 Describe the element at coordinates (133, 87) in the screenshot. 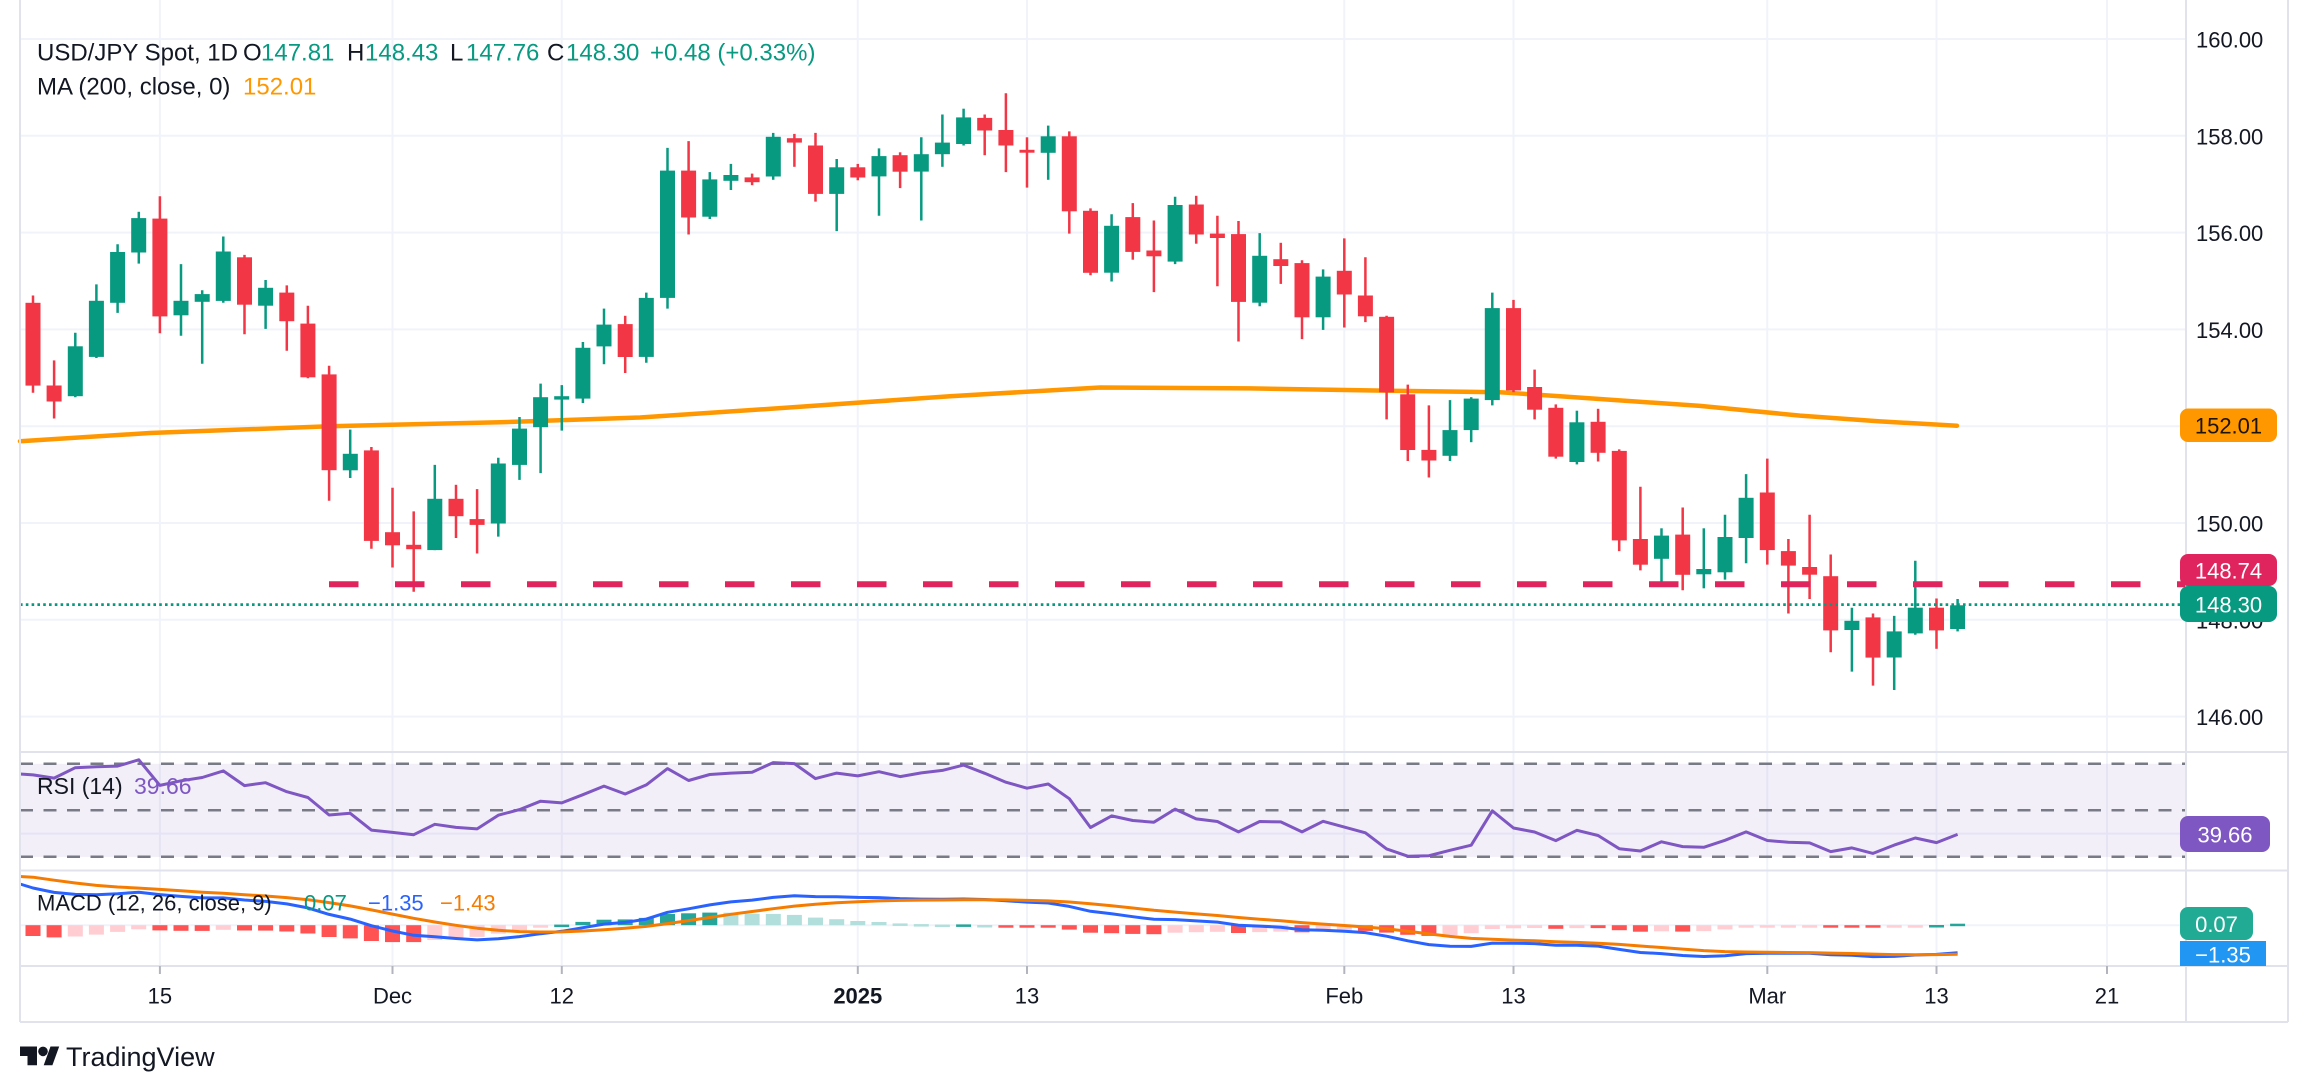

I see `svg-text: MA (200, close, 0)` at that location.